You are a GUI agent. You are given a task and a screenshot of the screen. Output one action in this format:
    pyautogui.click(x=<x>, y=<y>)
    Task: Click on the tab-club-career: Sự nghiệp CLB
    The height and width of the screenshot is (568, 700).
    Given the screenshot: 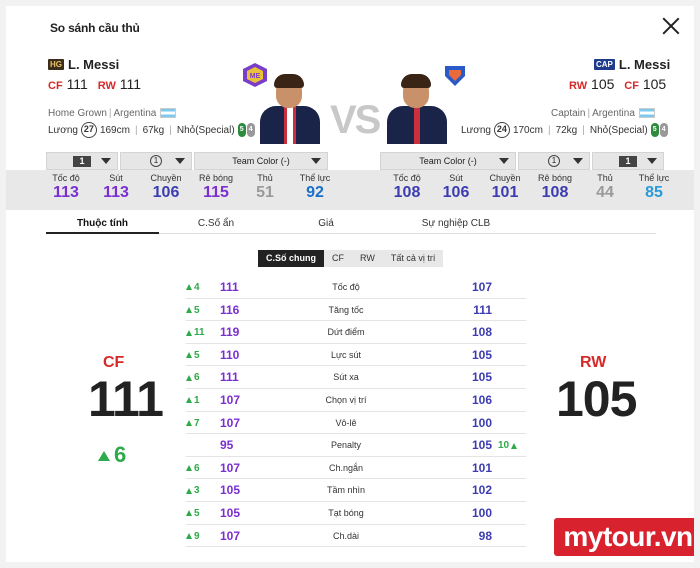 What is the action you would take?
    pyautogui.click(x=456, y=223)
    